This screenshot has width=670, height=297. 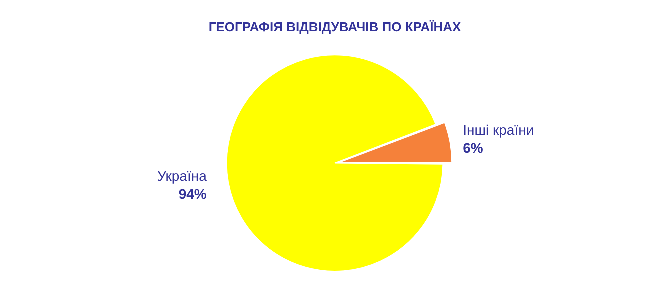 I want to click on chart-title: ГЕОГРАФІЯ ВІДВІДУВАЧІВ ПО КРАЇНАХ, so click(x=335, y=26).